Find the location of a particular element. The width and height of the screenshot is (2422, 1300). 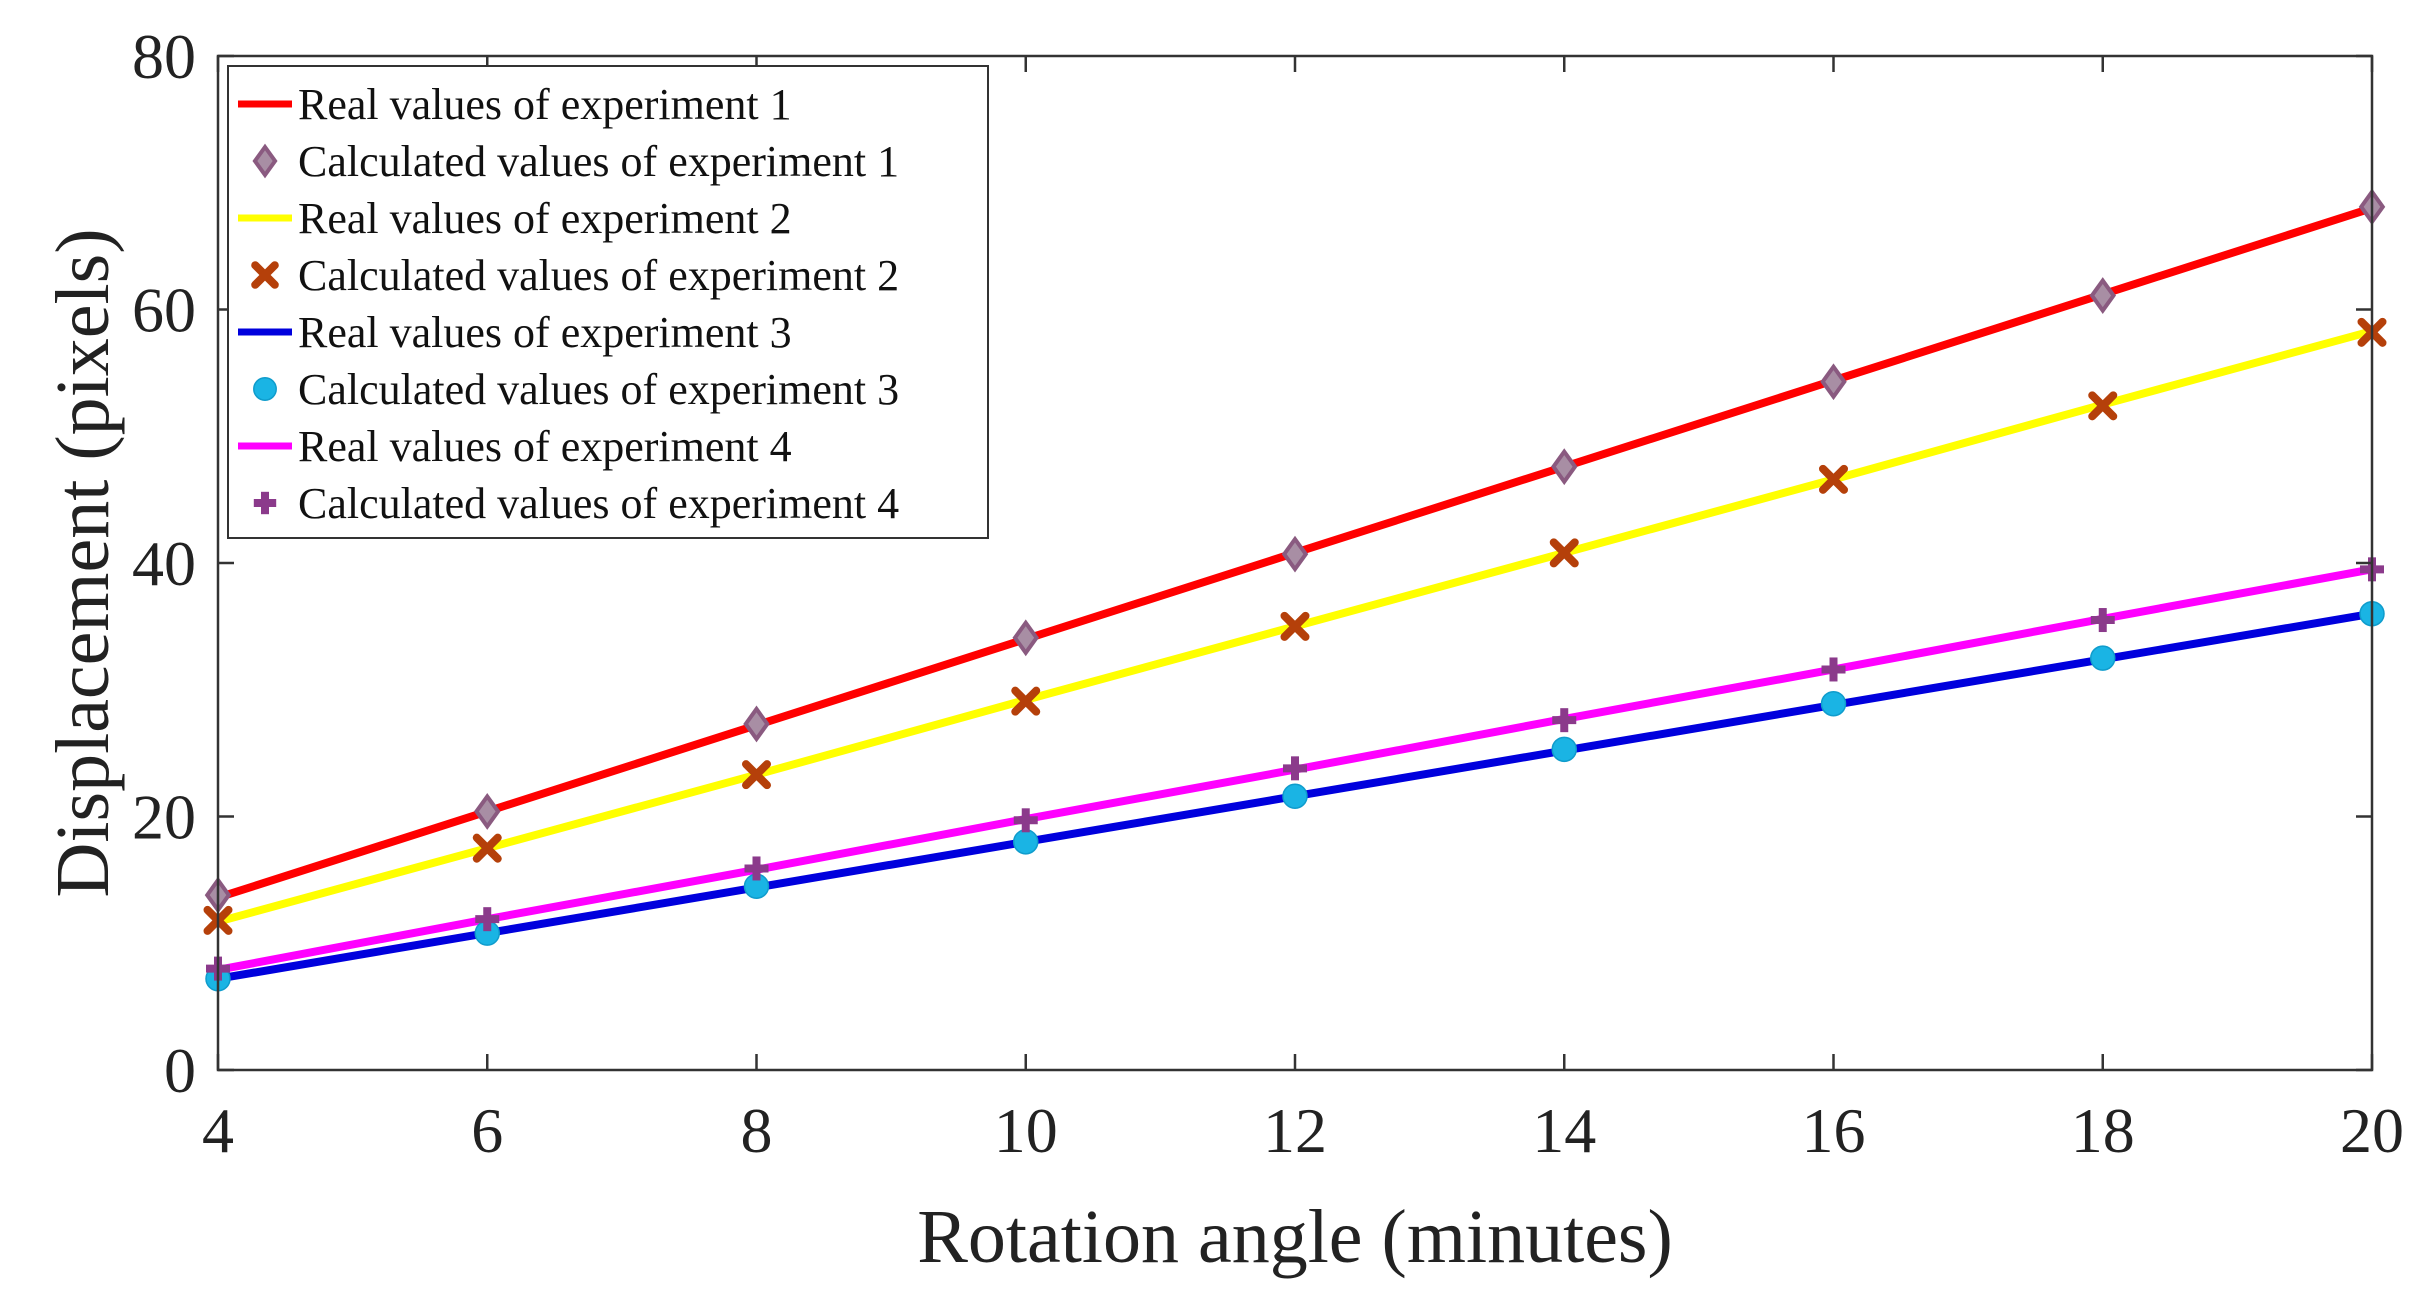

y-axis-title: Displacement (pixels) is located at coordinates (83, 562).